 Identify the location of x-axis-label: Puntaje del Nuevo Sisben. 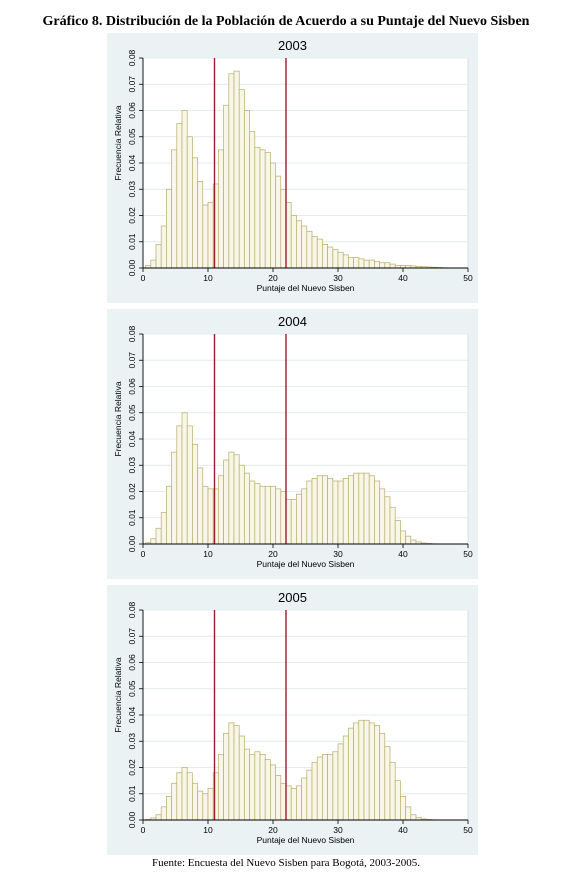
(306, 564).